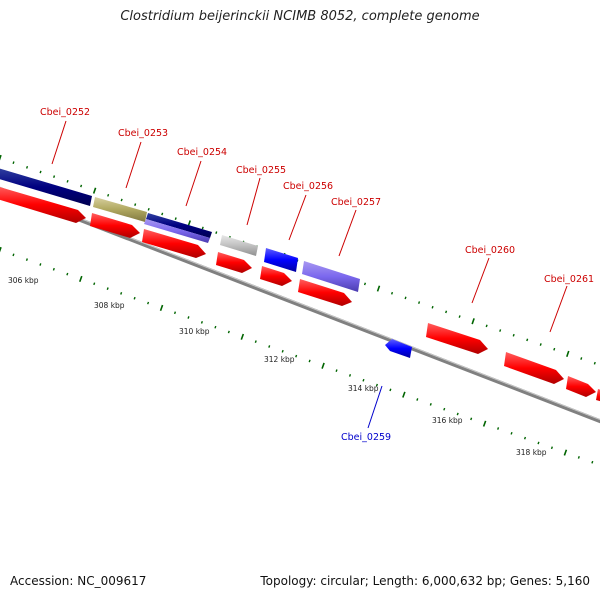 The height and width of the screenshot is (600, 600). I want to click on scale-label-310: 310 kbp, so click(194, 331).